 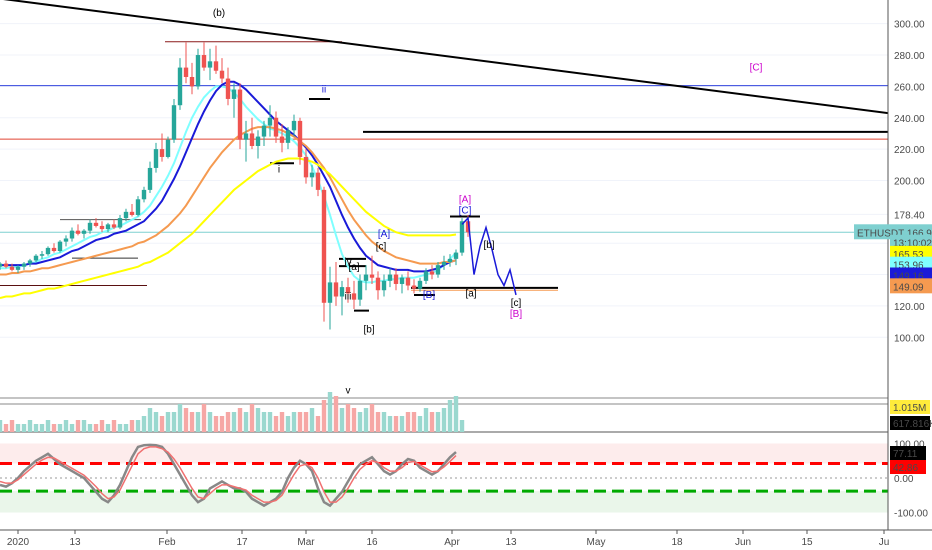 I want to click on osc-value-label: 42.86, so click(x=905, y=468).